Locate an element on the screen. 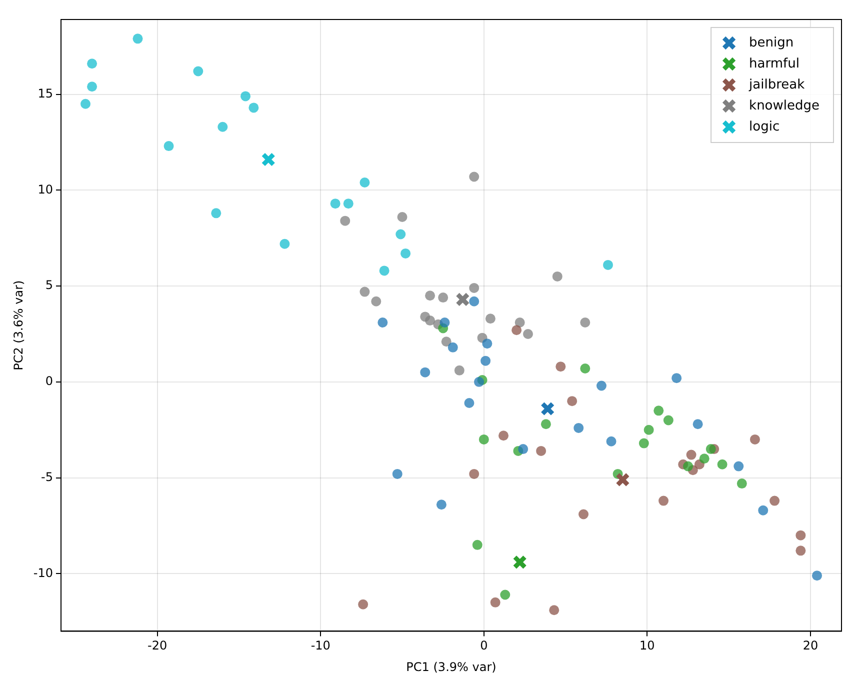 This screenshot has height=679, width=853. y-tick-label: 15 is located at coordinates (45, 93).